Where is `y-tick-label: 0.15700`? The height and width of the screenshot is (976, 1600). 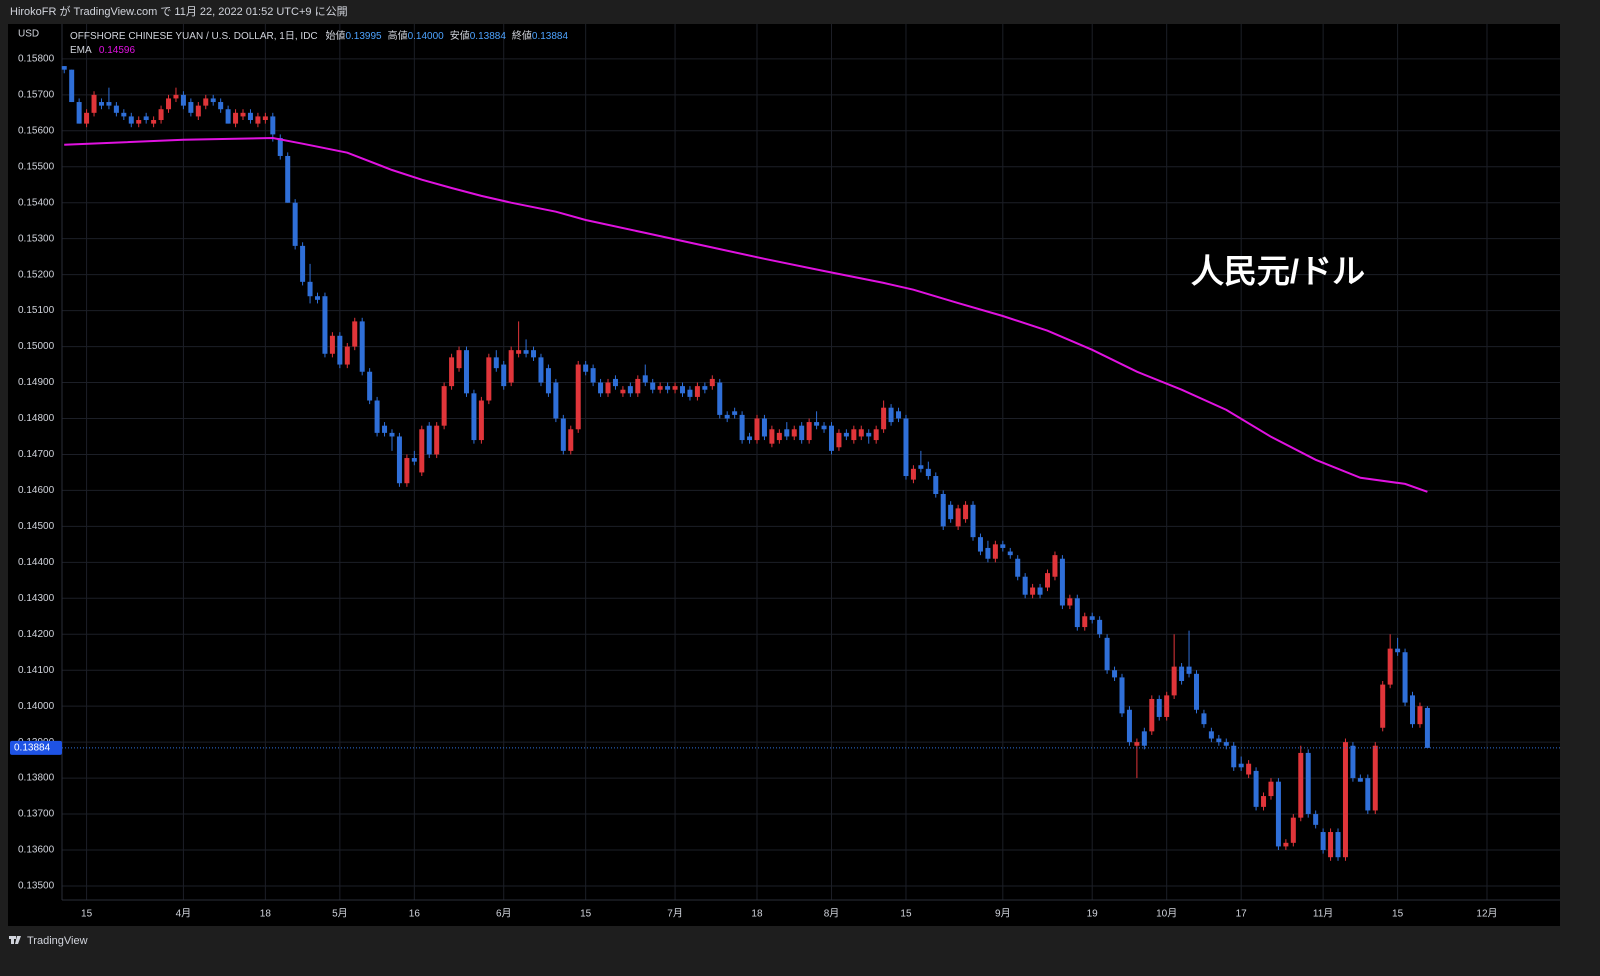 y-tick-label: 0.15700 is located at coordinates (36, 94).